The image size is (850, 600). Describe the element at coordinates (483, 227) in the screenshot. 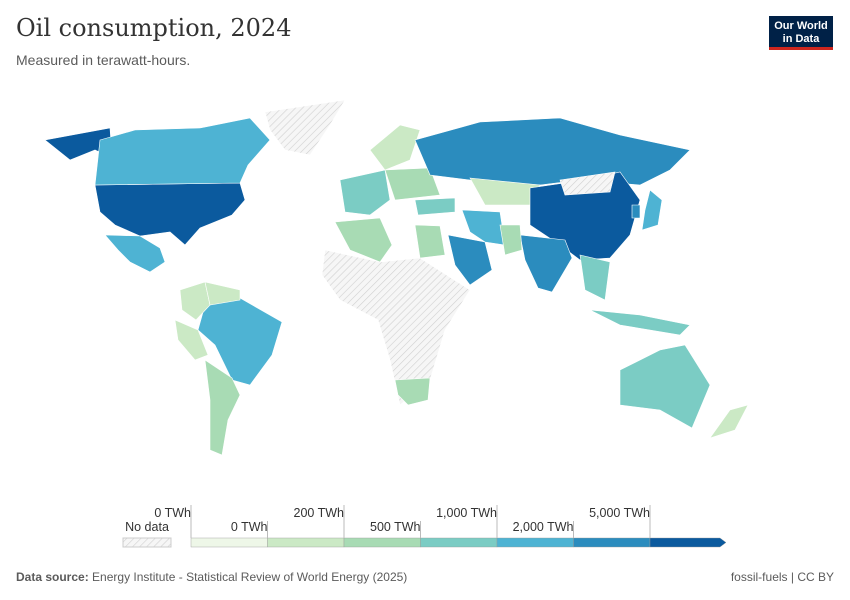

I see `region-iran` at that location.